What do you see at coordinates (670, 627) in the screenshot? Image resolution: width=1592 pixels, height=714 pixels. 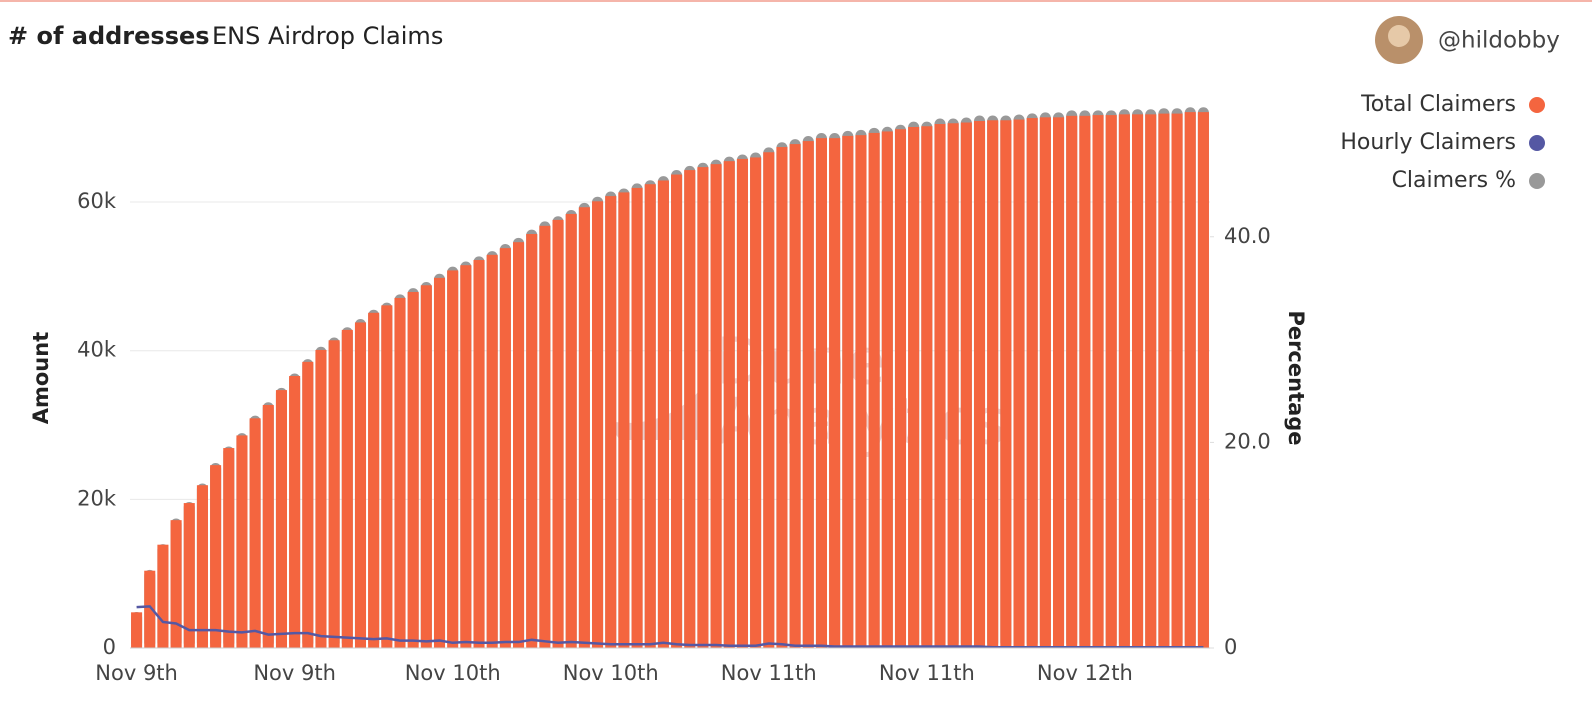 I see `line` at bounding box center [670, 627].